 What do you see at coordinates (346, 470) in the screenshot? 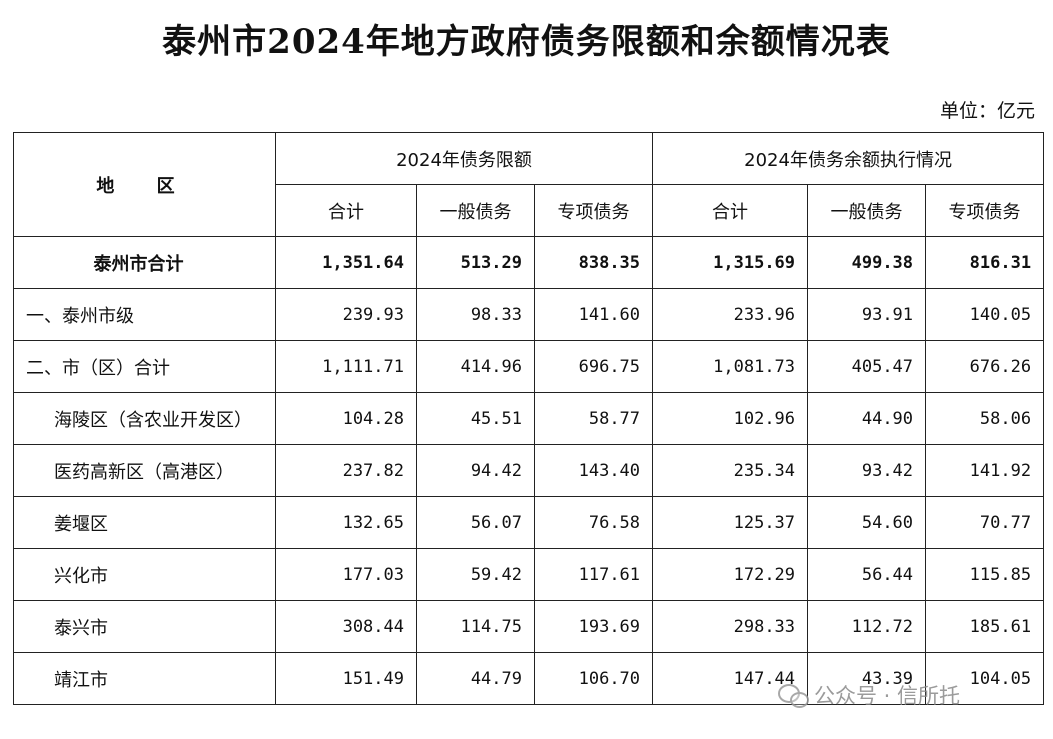
I see `value-cell: 237.82` at bounding box center [346, 470].